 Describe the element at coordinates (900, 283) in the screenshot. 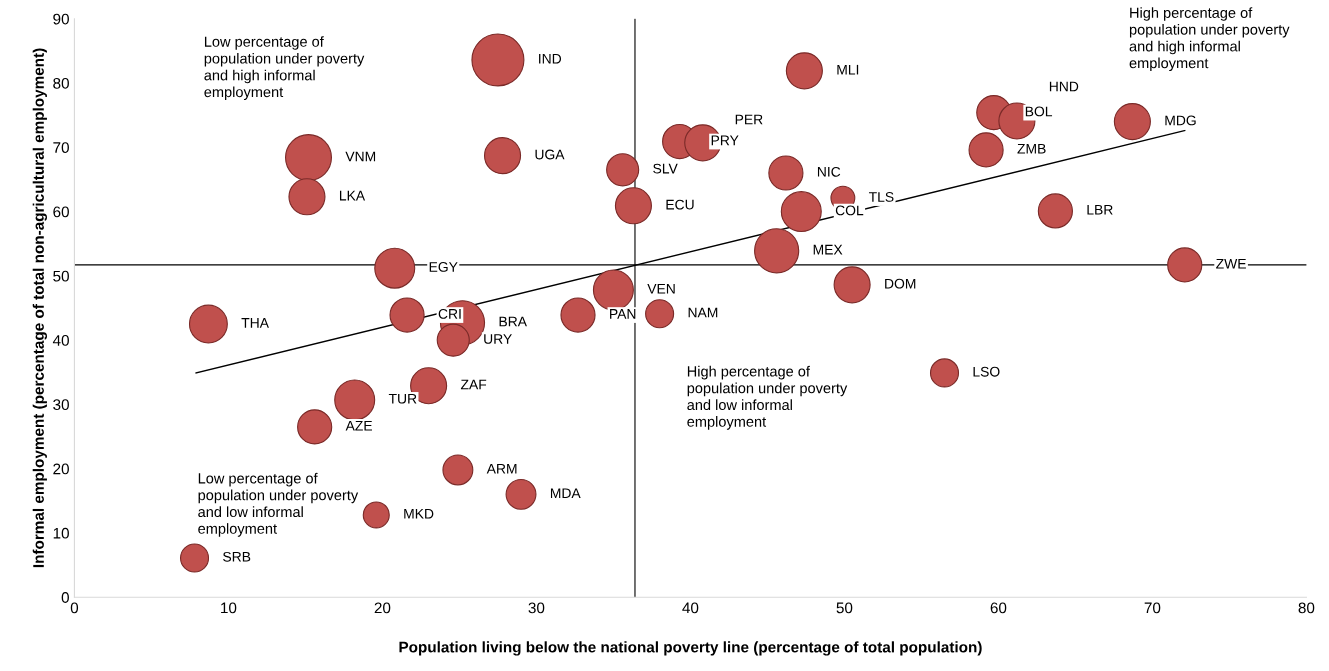

I see `data-label: DOM` at that location.